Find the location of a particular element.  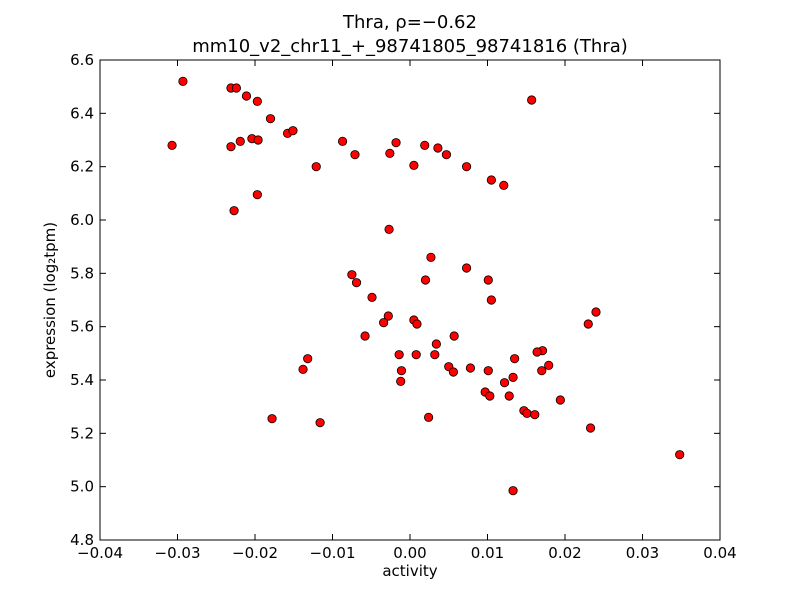

y-tick-label: 6.4 is located at coordinates (82, 113).